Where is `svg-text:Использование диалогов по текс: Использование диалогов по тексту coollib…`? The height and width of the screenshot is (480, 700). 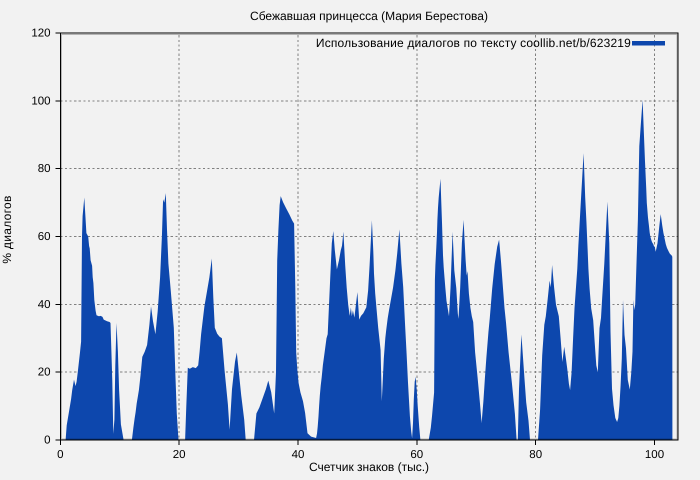 svg-text:Использование диалогов по текс: Использование диалогов по тексту coollib… is located at coordinates (473, 43).